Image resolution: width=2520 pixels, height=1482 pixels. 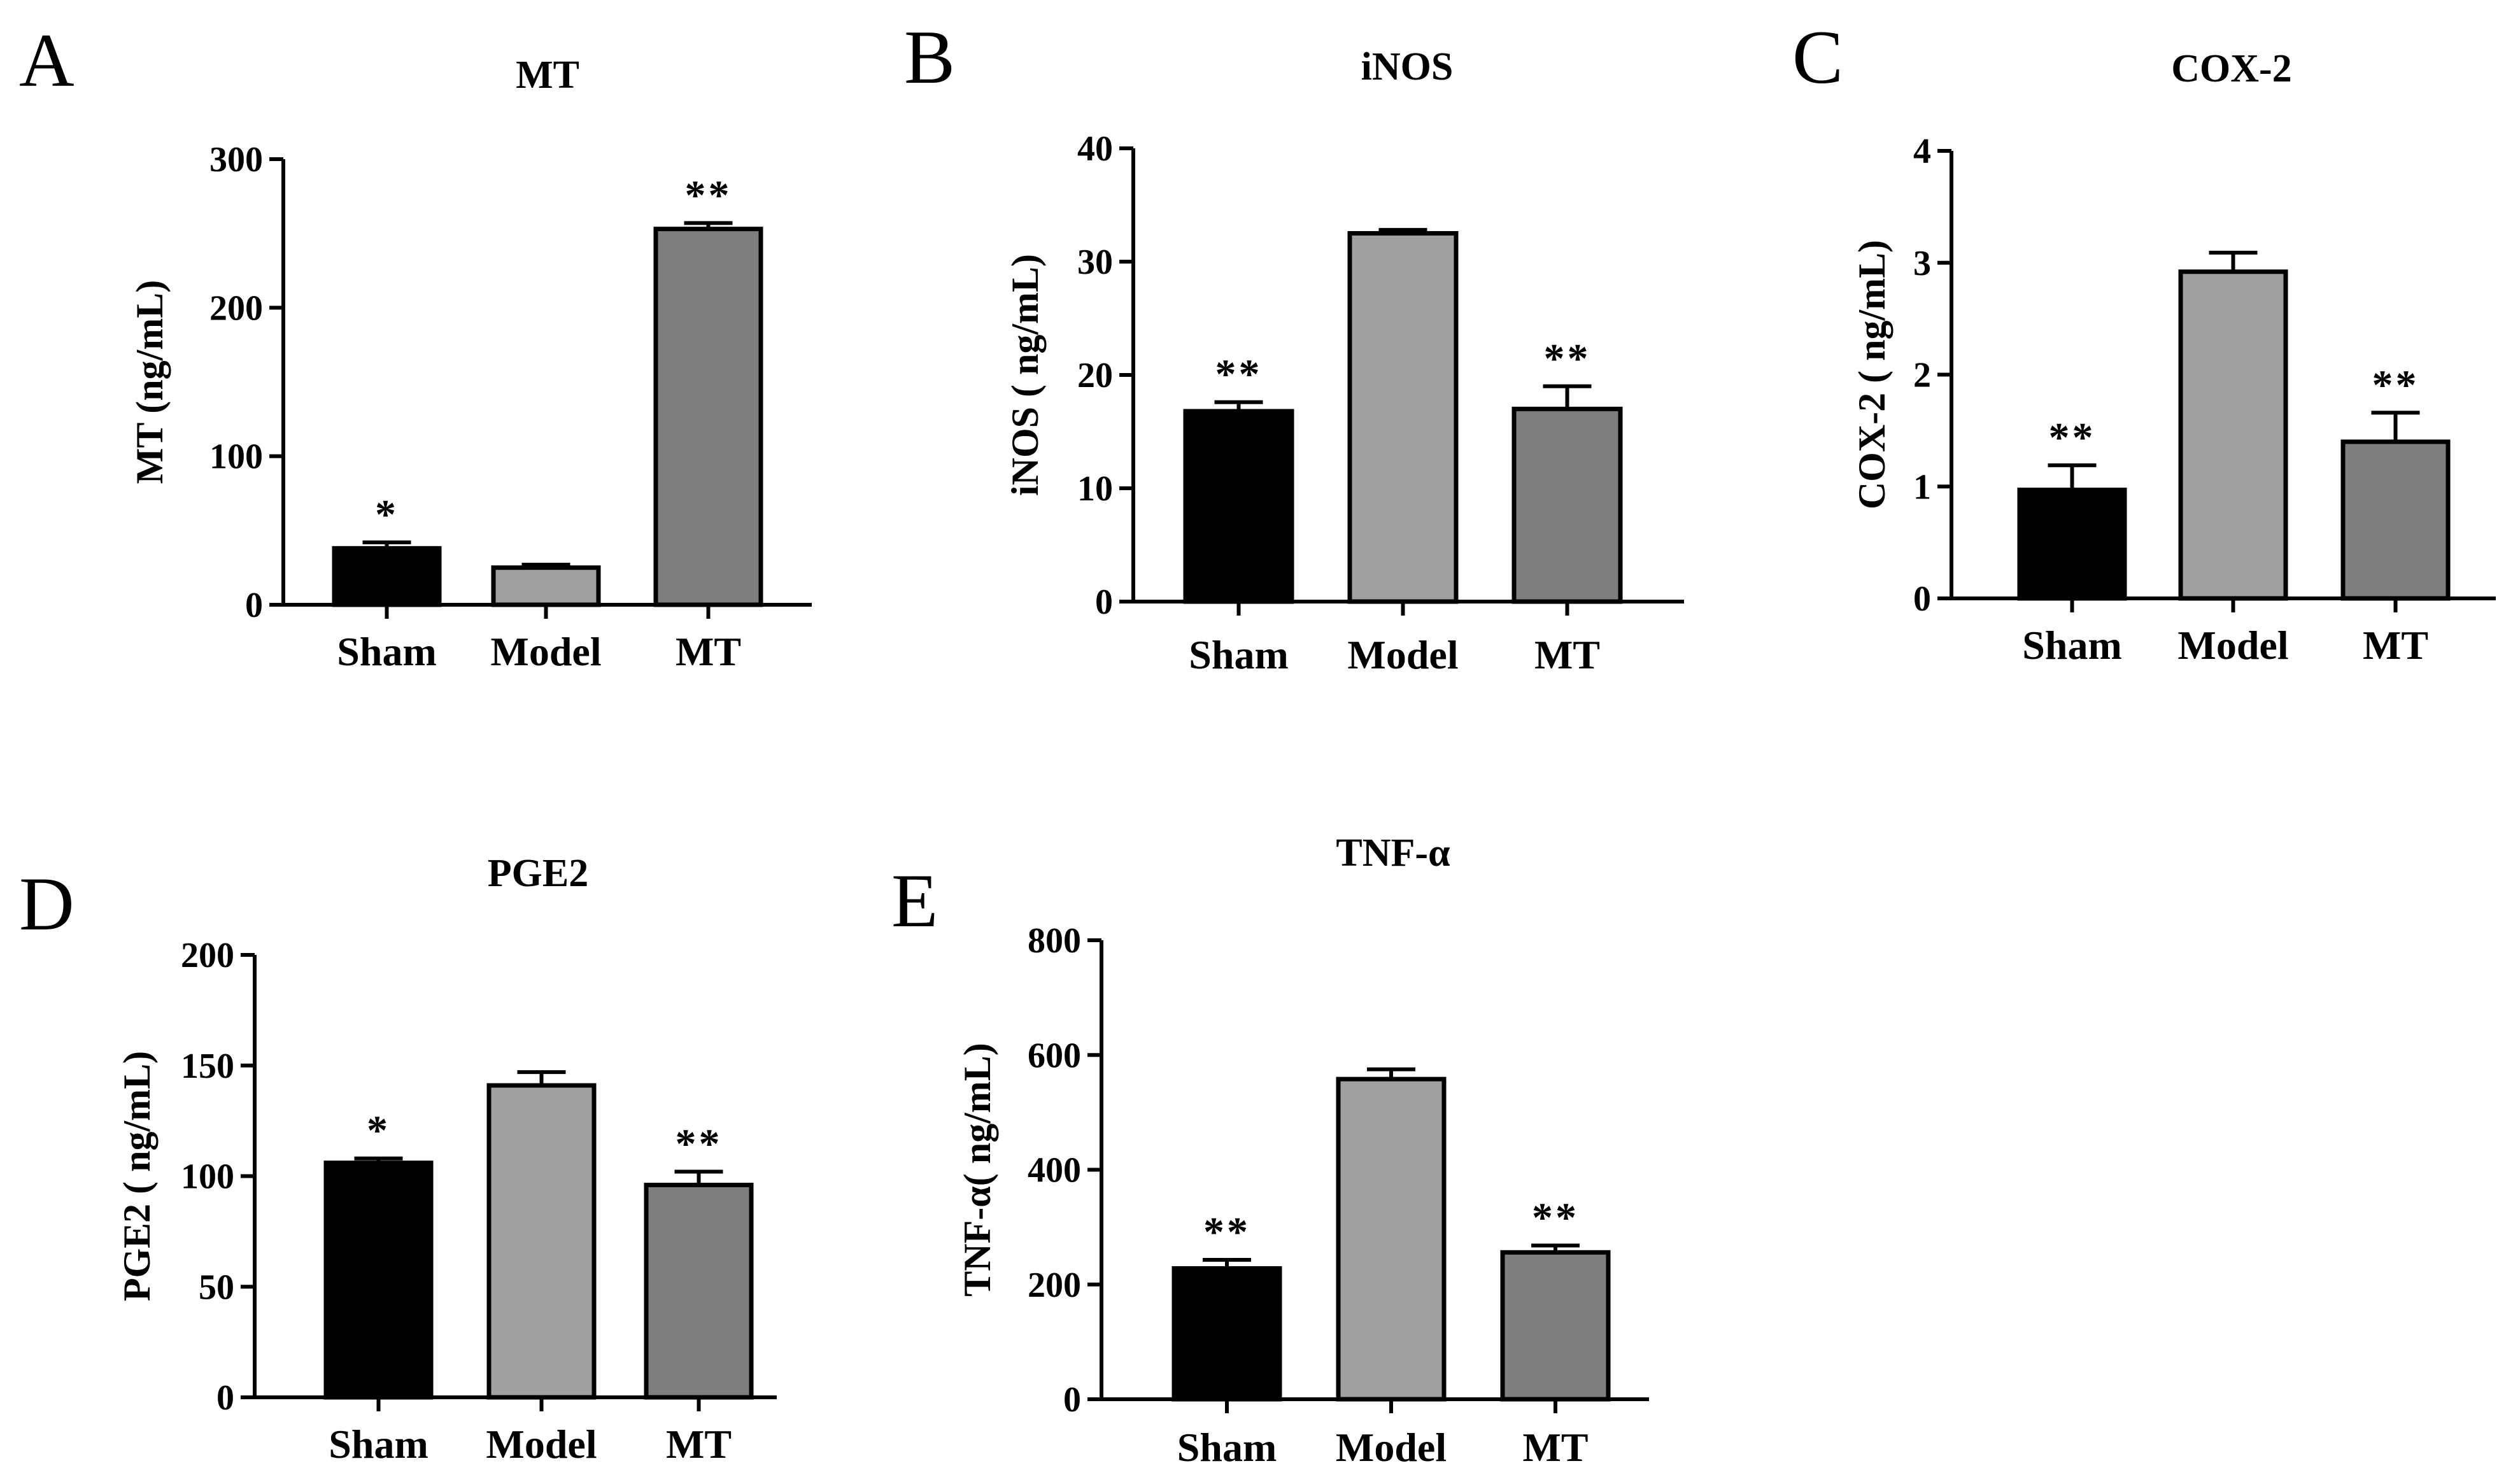 What do you see at coordinates (1054, 941) in the screenshot?
I see `y-tick-label: 800` at bounding box center [1054, 941].